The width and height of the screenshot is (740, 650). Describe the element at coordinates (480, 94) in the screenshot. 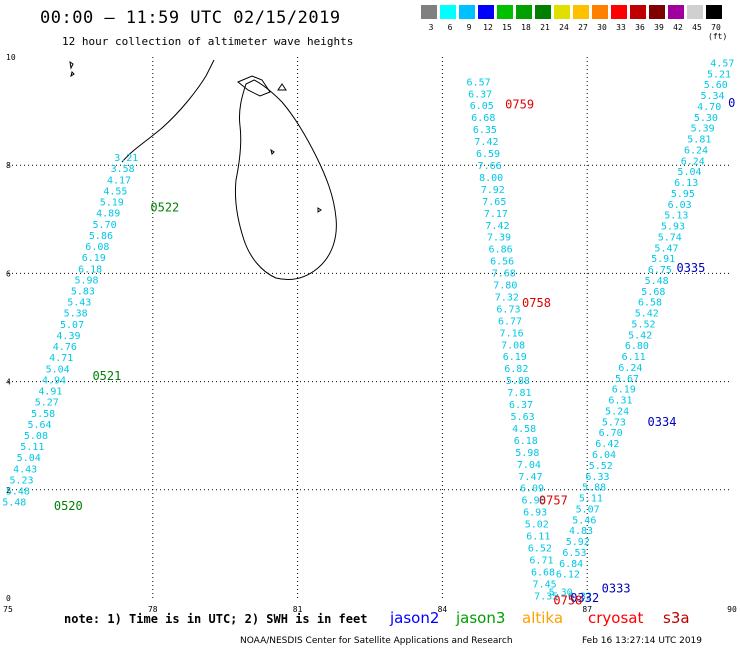

I see `wave-height-value: 6.37` at that location.